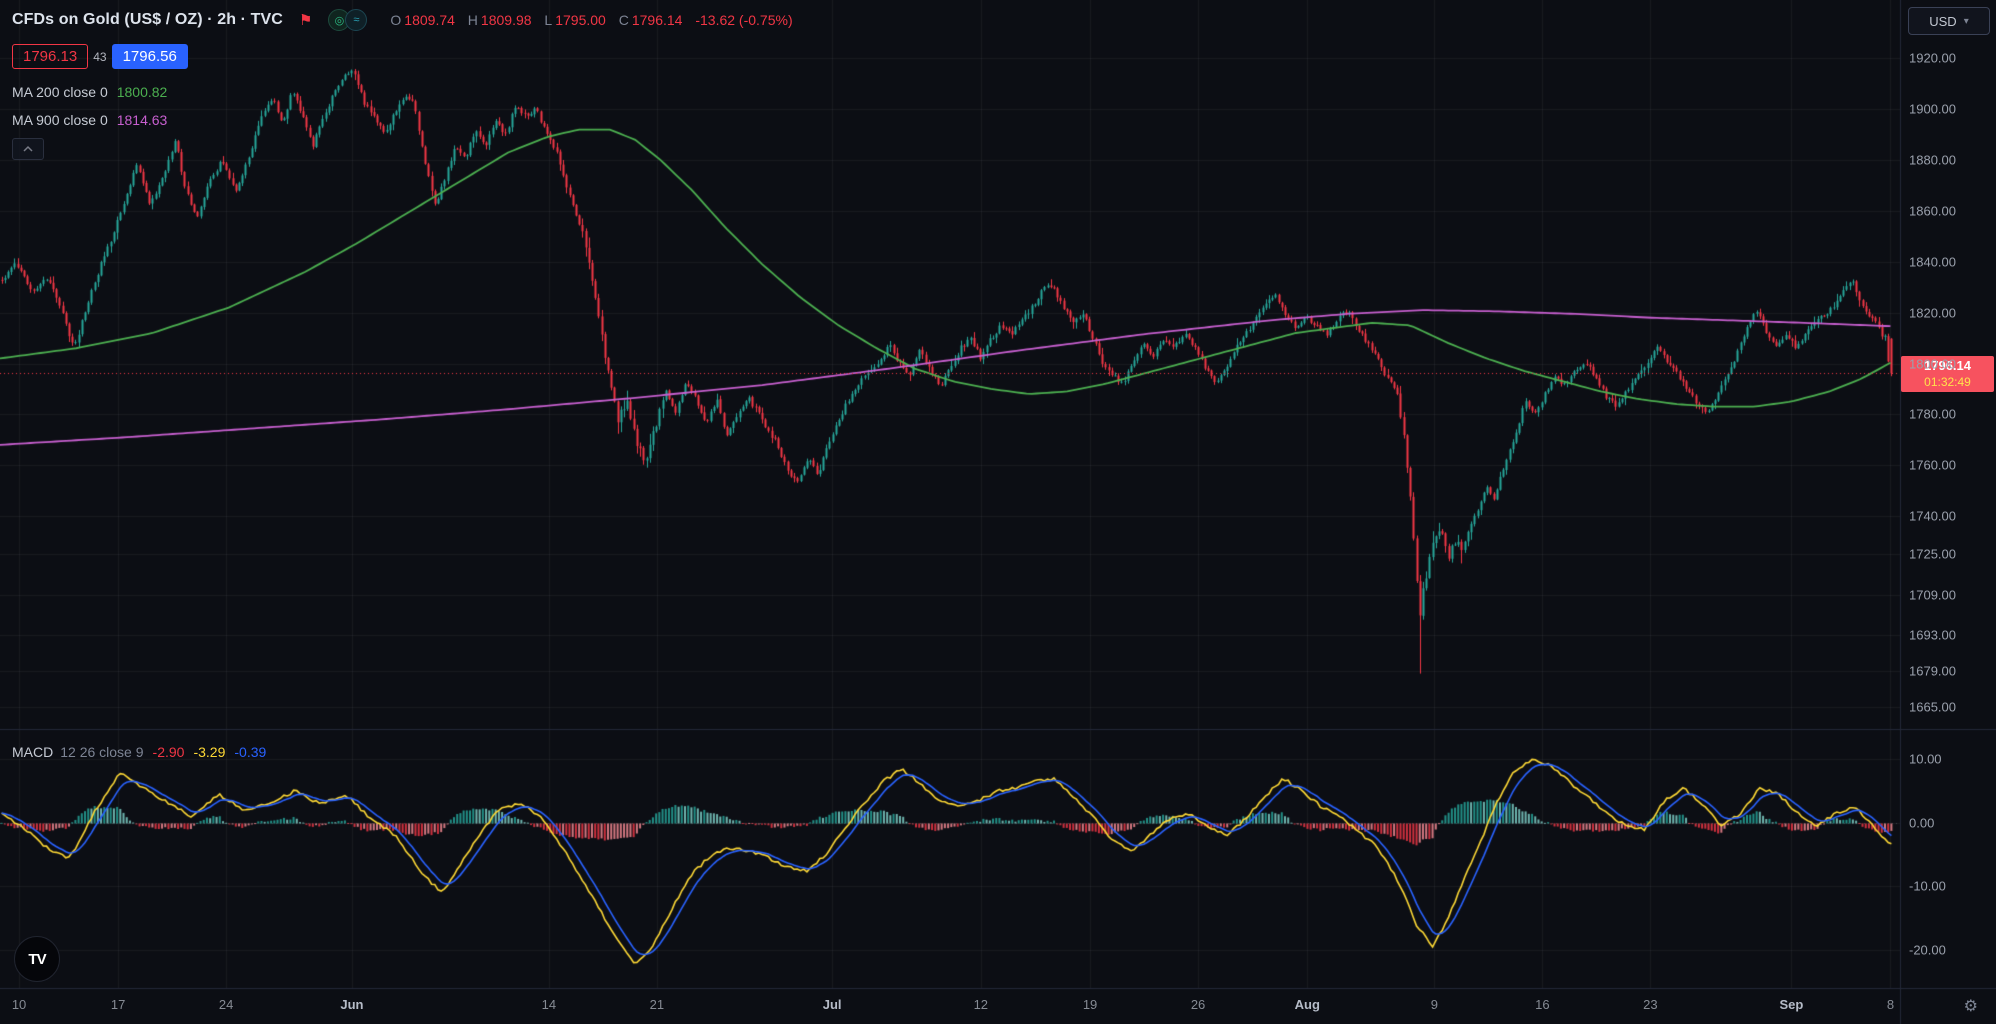  What do you see at coordinates (657, 20) in the screenshot?
I see `close-value: 1796.14` at bounding box center [657, 20].